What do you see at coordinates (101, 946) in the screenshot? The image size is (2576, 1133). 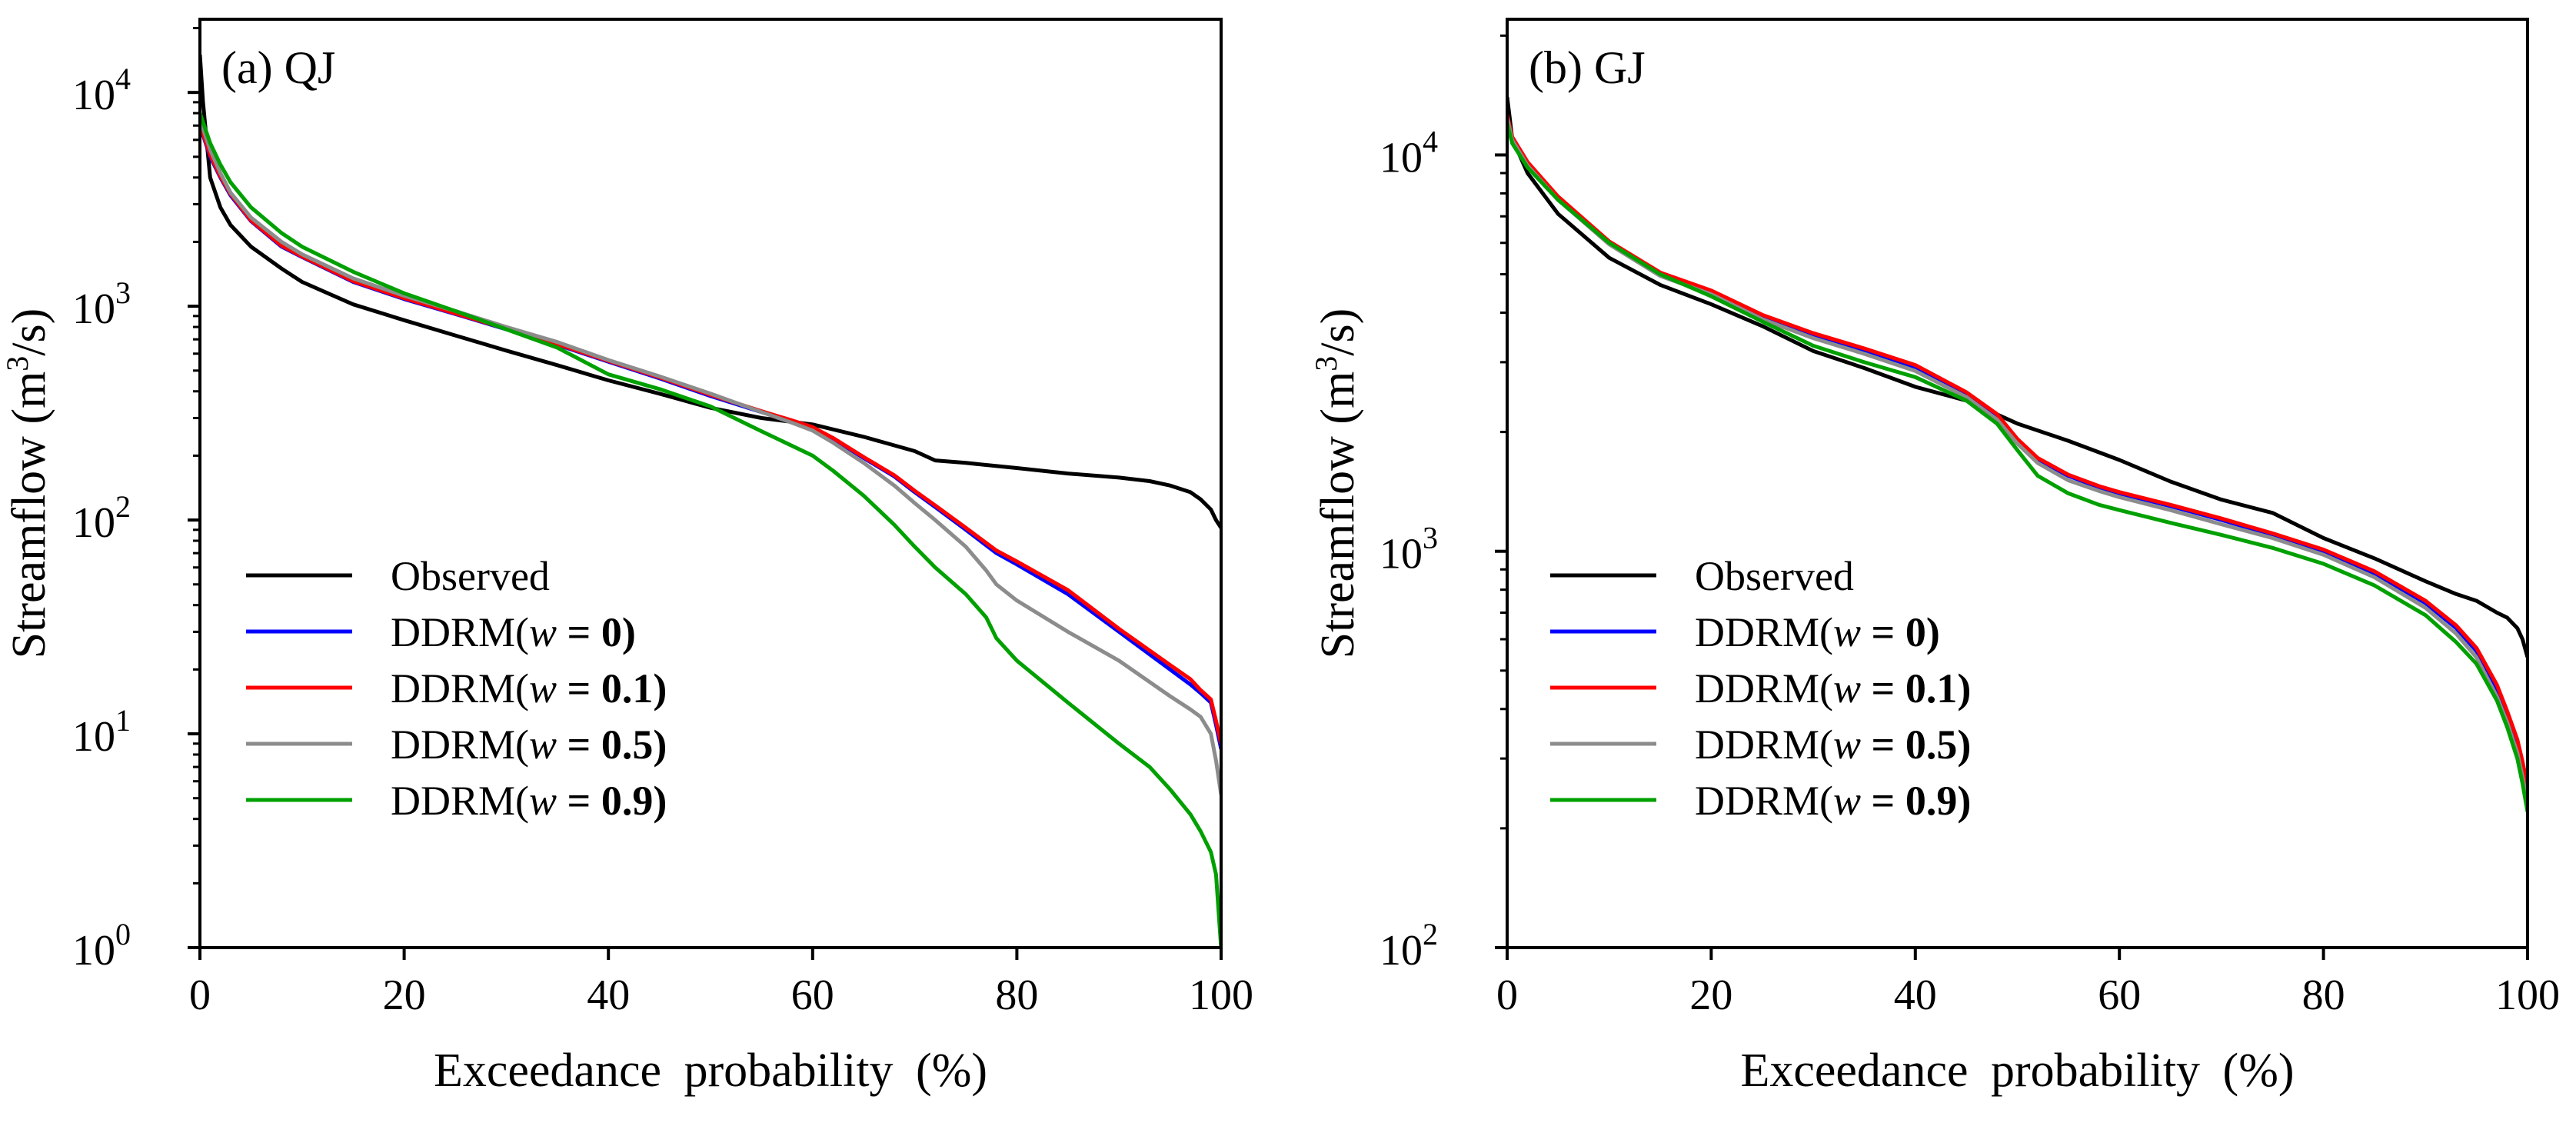 I see `y-tick-label: 10⁰` at bounding box center [101, 946].